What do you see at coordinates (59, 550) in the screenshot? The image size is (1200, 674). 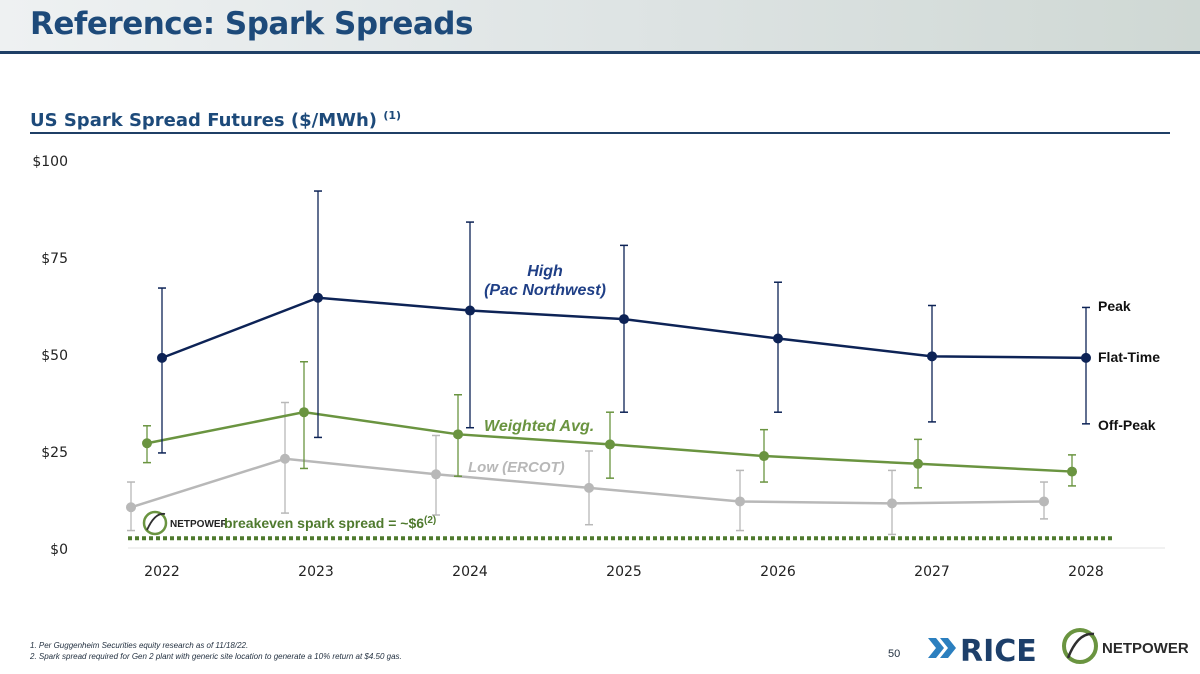 I see `y-tick-label: $0` at bounding box center [59, 550].